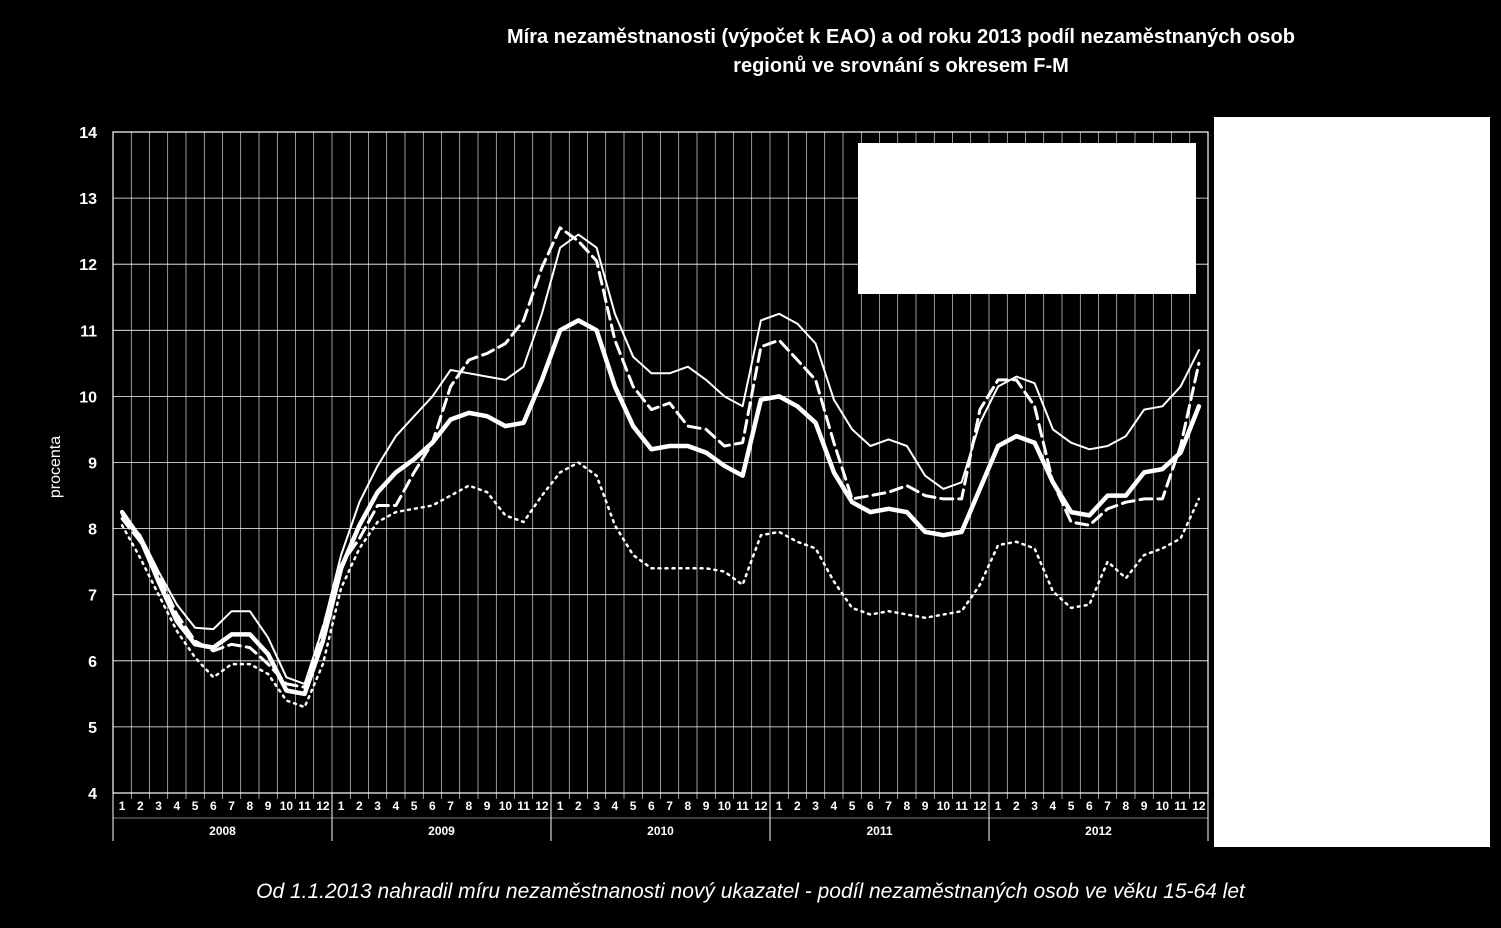  What do you see at coordinates (92, 794) in the screenshot?
I see `y-tick-label: 4` at bounding box center [92, 794].